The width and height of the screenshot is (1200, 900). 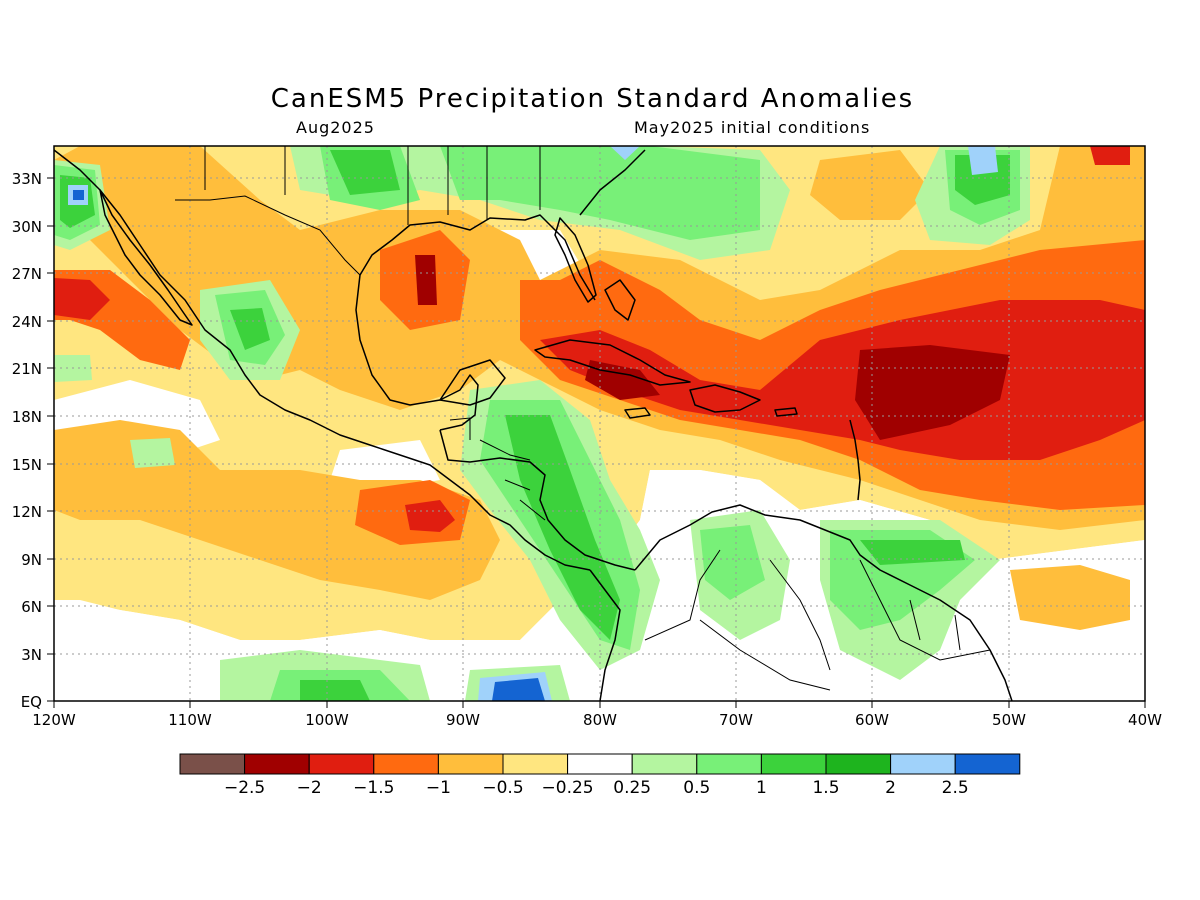 I want to click on lat-label: EQ, so click(x=31, y=702).